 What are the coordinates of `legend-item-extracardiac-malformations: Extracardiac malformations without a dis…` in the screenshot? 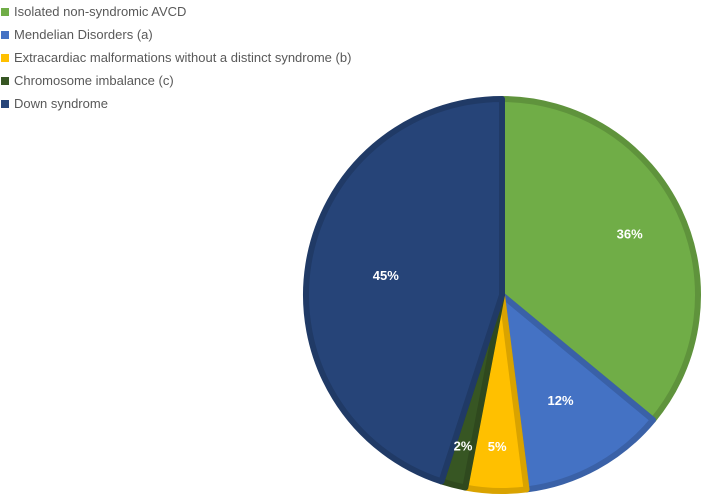 It's located at (175, 57).